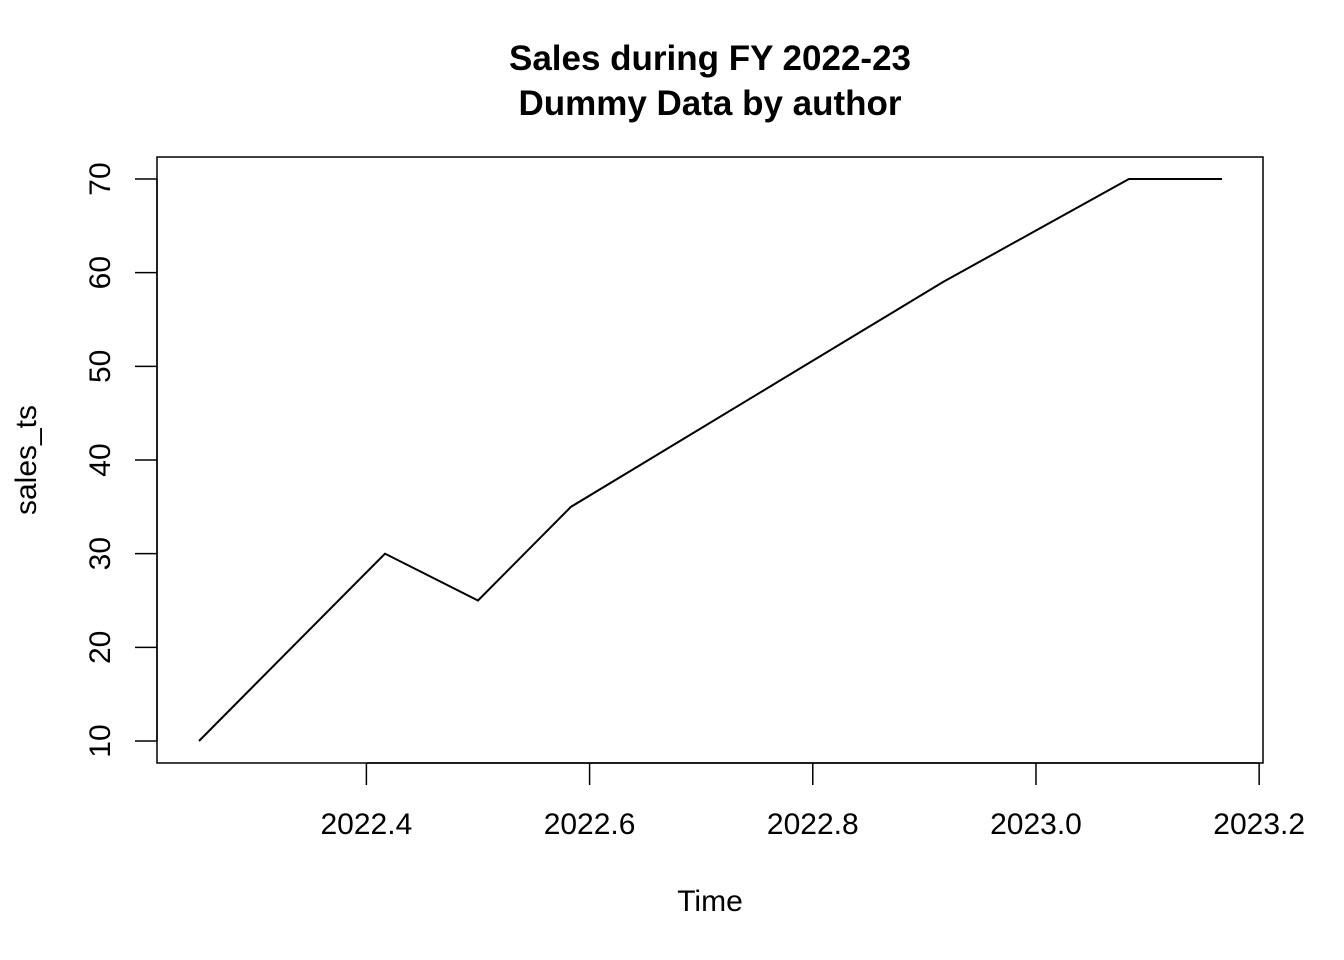  I want to click on x-axis-label: Time, so click(710, 901).